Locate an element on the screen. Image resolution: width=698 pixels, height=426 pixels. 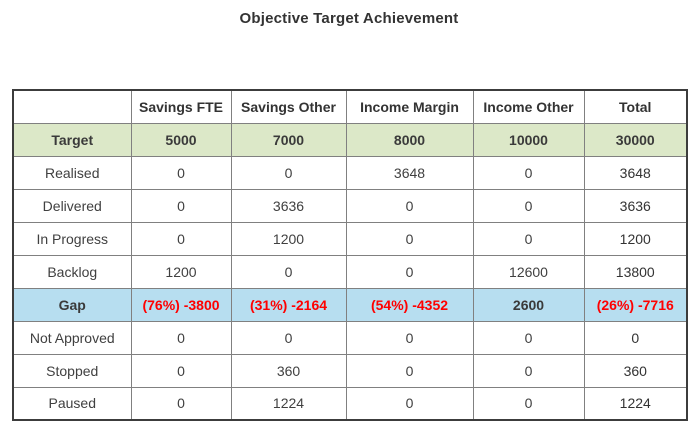
table-cell: (76%) -3800 is located at coordinates (181, 304).